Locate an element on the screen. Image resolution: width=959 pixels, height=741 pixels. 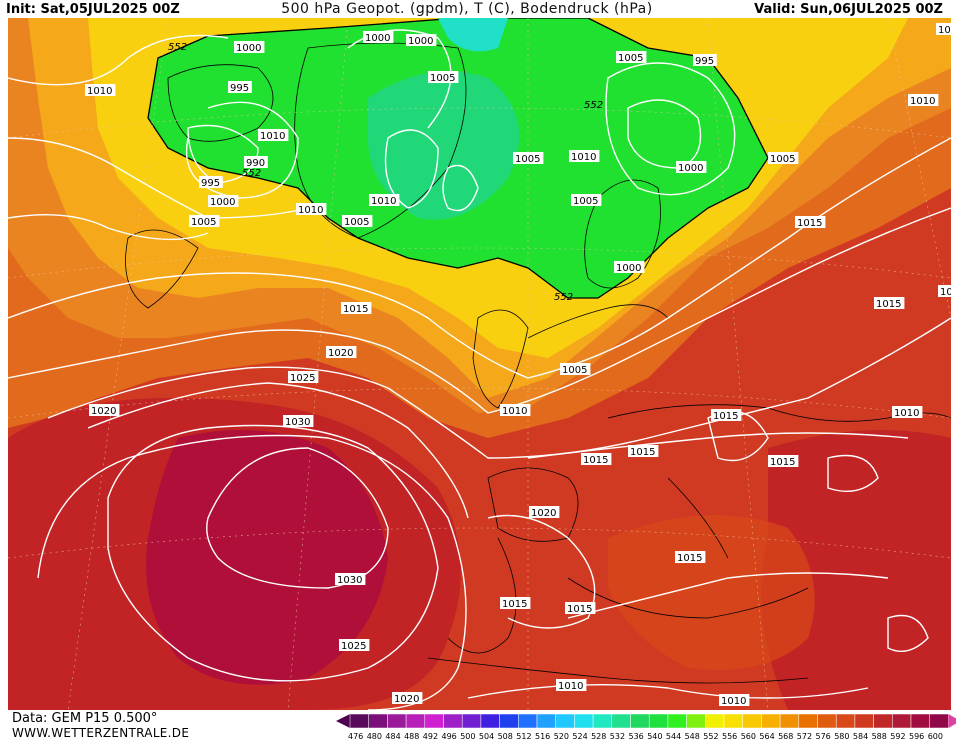
colorbar-arrow-left is located at coordinates (343, 721).